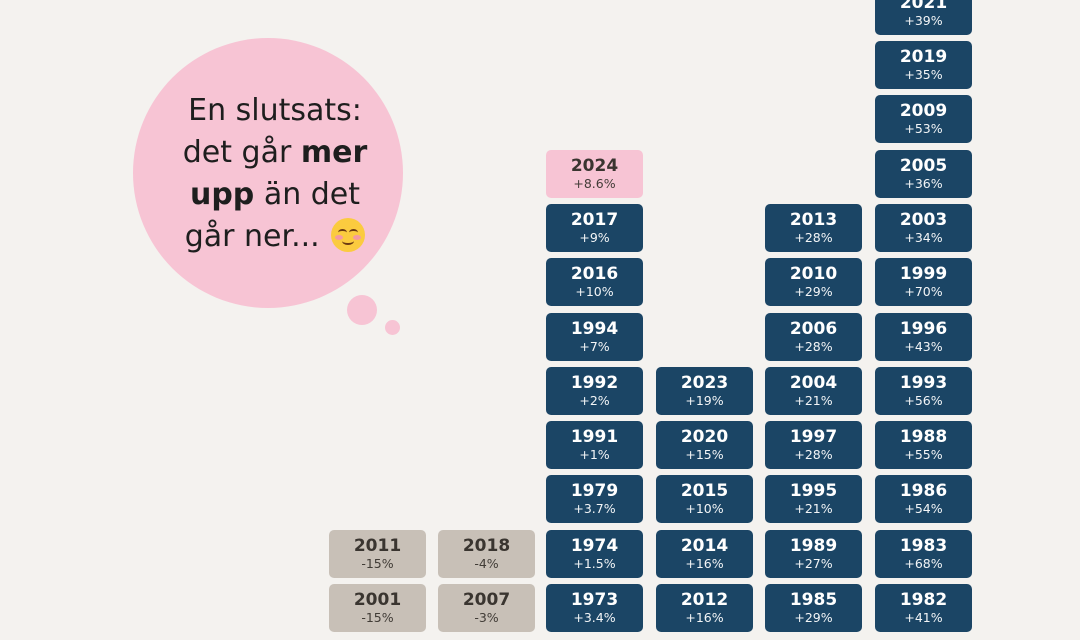 The height and width of the screenshot is (640, 1080). What do you see at coordinates (594, 382) in the screenshot?
I see `tile-year: 1992` at bounding box center [594, 382].